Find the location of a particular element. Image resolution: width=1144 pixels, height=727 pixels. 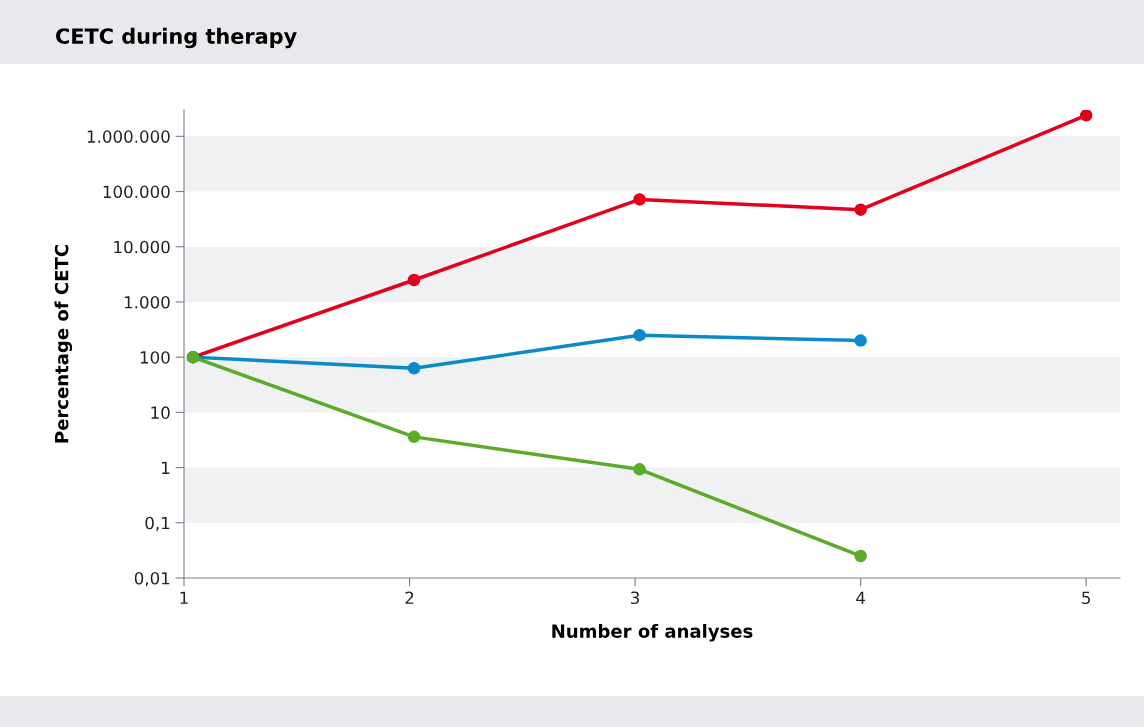

y-tick-label: 0,1 is located at coordinates (157, 524).